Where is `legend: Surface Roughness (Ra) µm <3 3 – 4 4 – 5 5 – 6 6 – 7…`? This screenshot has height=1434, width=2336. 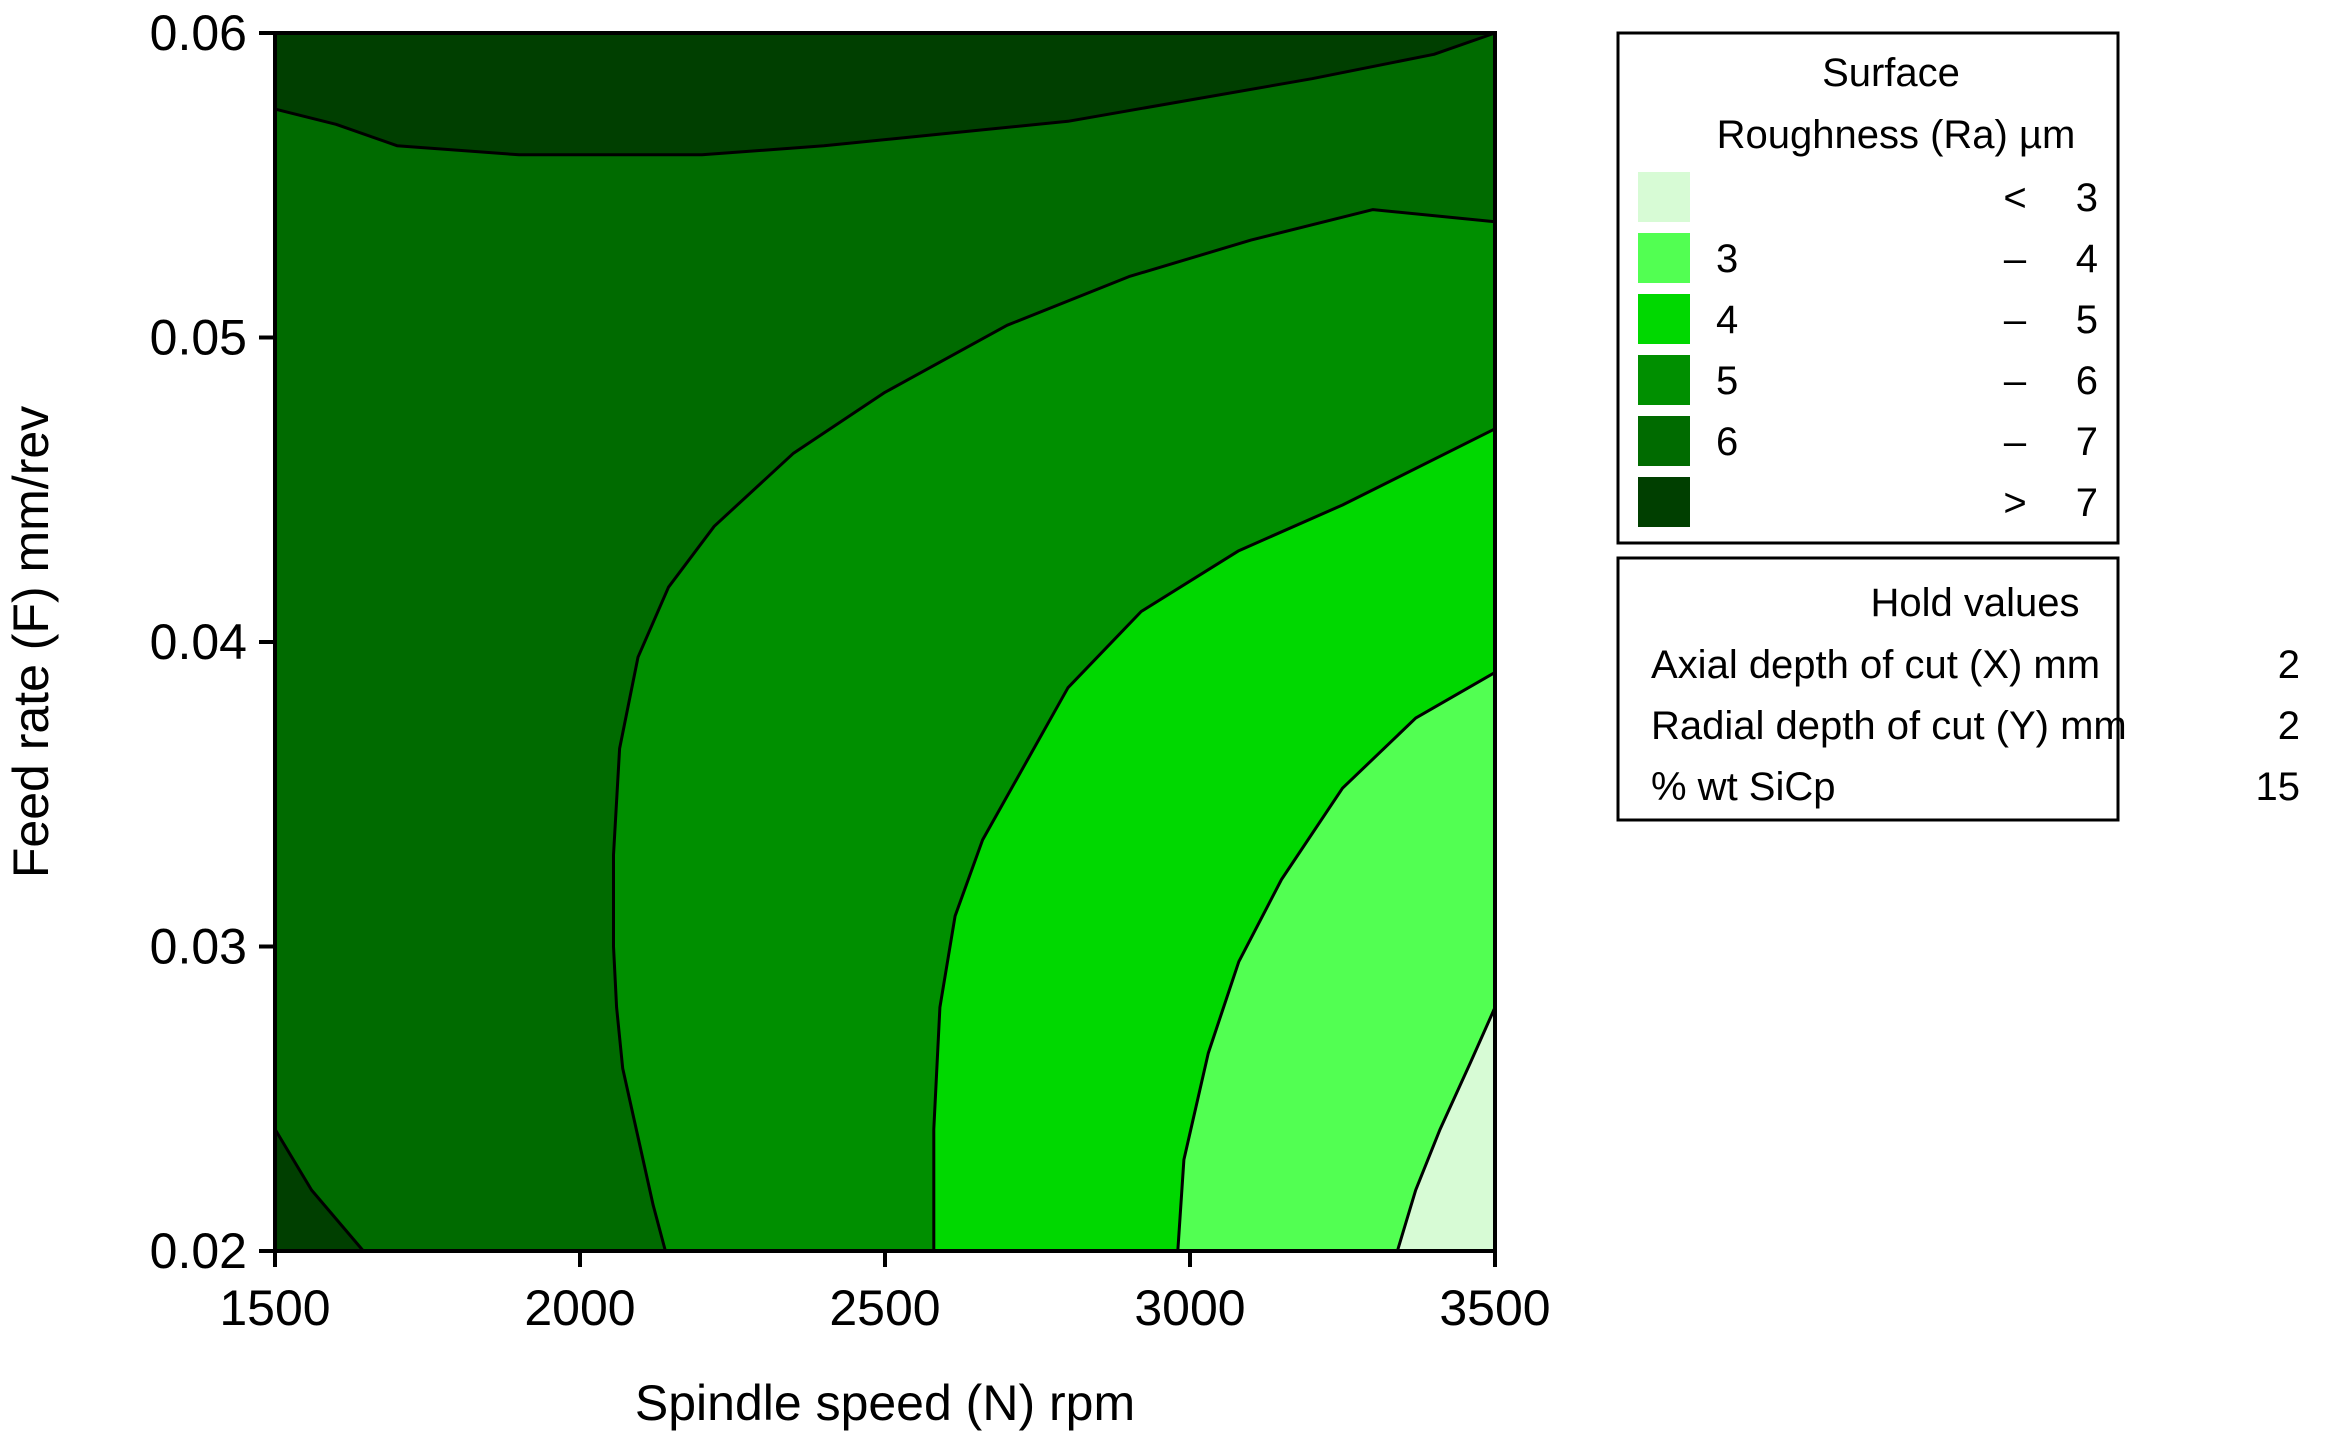 legend: Surface Roughness (Ra) µm <3 3 – 4 4 – 5 5 – 6 6 – 7… is located at coordinates (1868, 288).